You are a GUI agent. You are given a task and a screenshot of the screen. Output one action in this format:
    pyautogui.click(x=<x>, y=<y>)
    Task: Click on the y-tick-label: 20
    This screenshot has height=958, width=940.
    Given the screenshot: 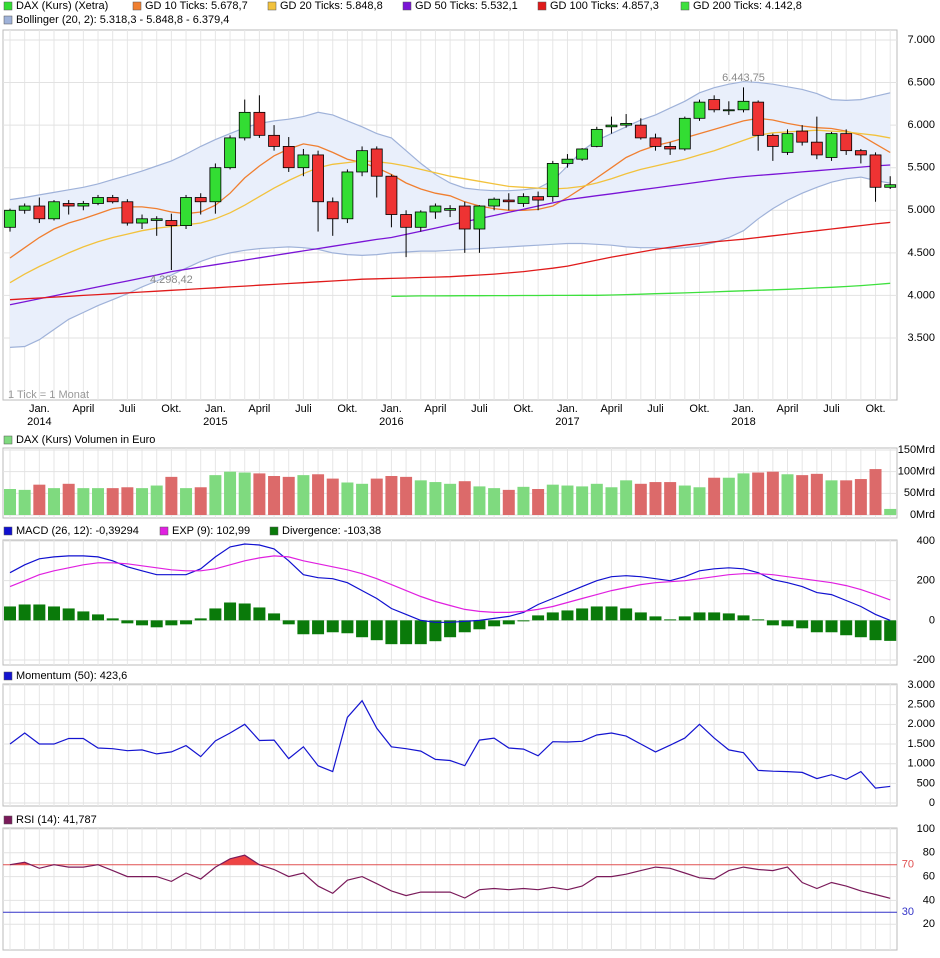 What is the action you would take?
    pyautogui.click(x=929, y=924)
    